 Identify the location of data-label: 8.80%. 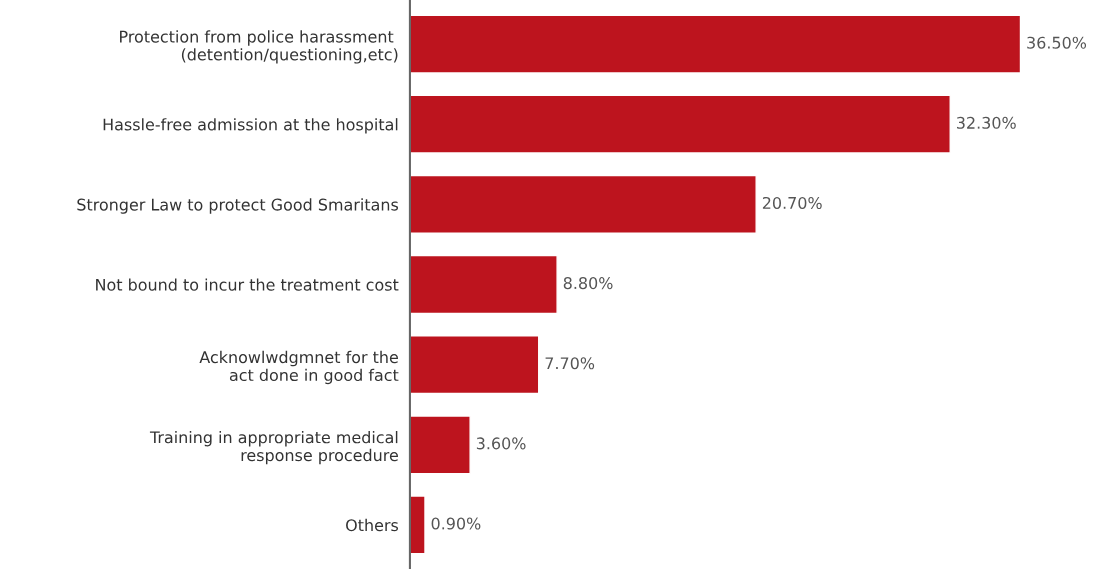
(588, 283).